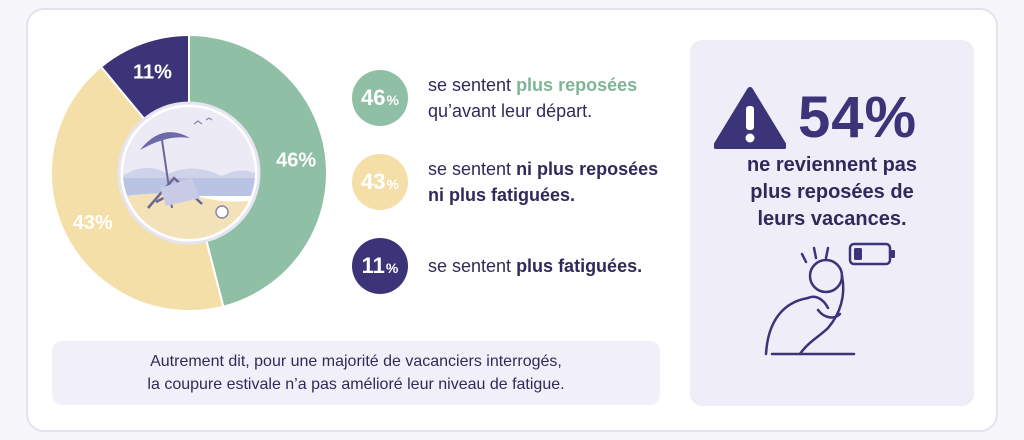 This screenshot has width=1024, height=440. I want to click on legend-highlight: plus reposées, so click(577, 85).